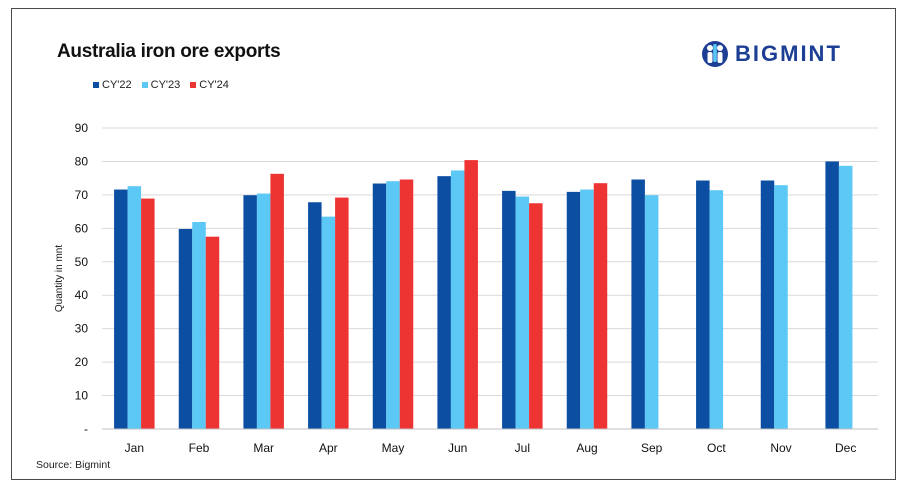 This screenshot has height=484, width=904. I want to click on legend-swatch-cy22, so click(96, 85).